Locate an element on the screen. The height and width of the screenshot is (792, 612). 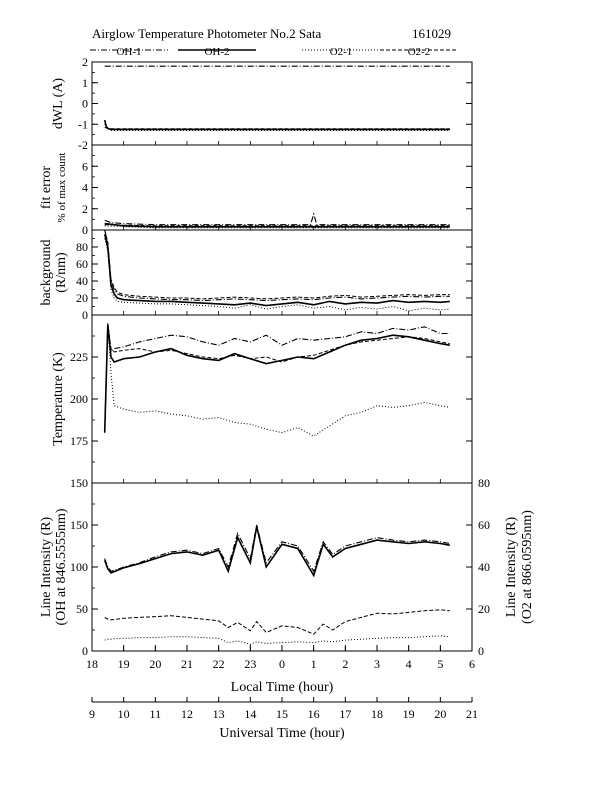
legend-label-0: OH-1 is located at coordinates (128, 52).